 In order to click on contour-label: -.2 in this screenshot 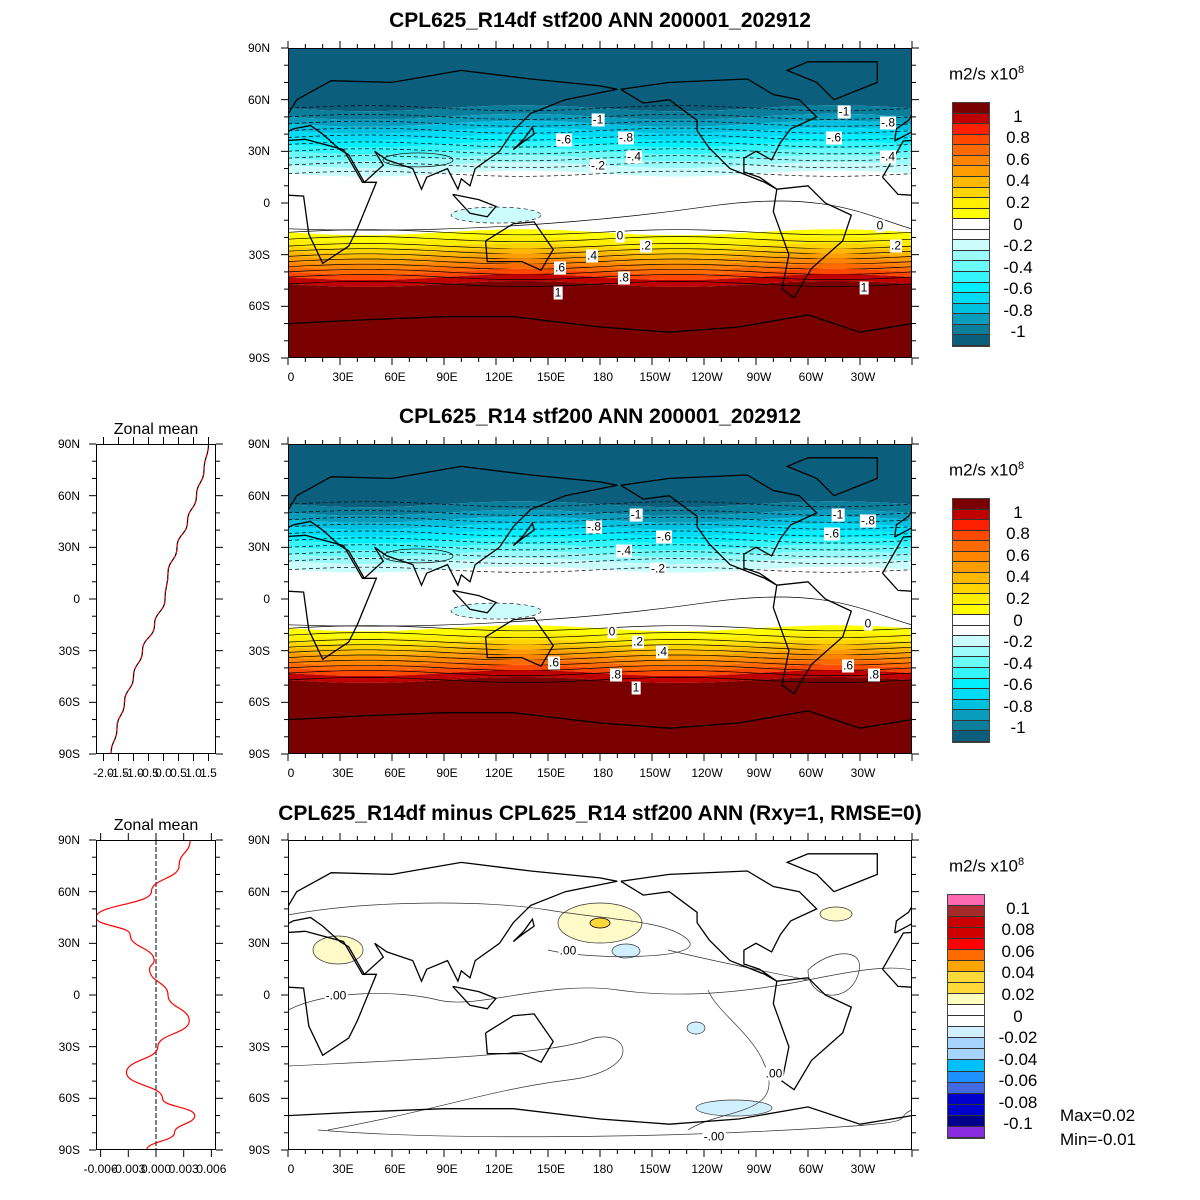, I will do `click(658, 568)`.